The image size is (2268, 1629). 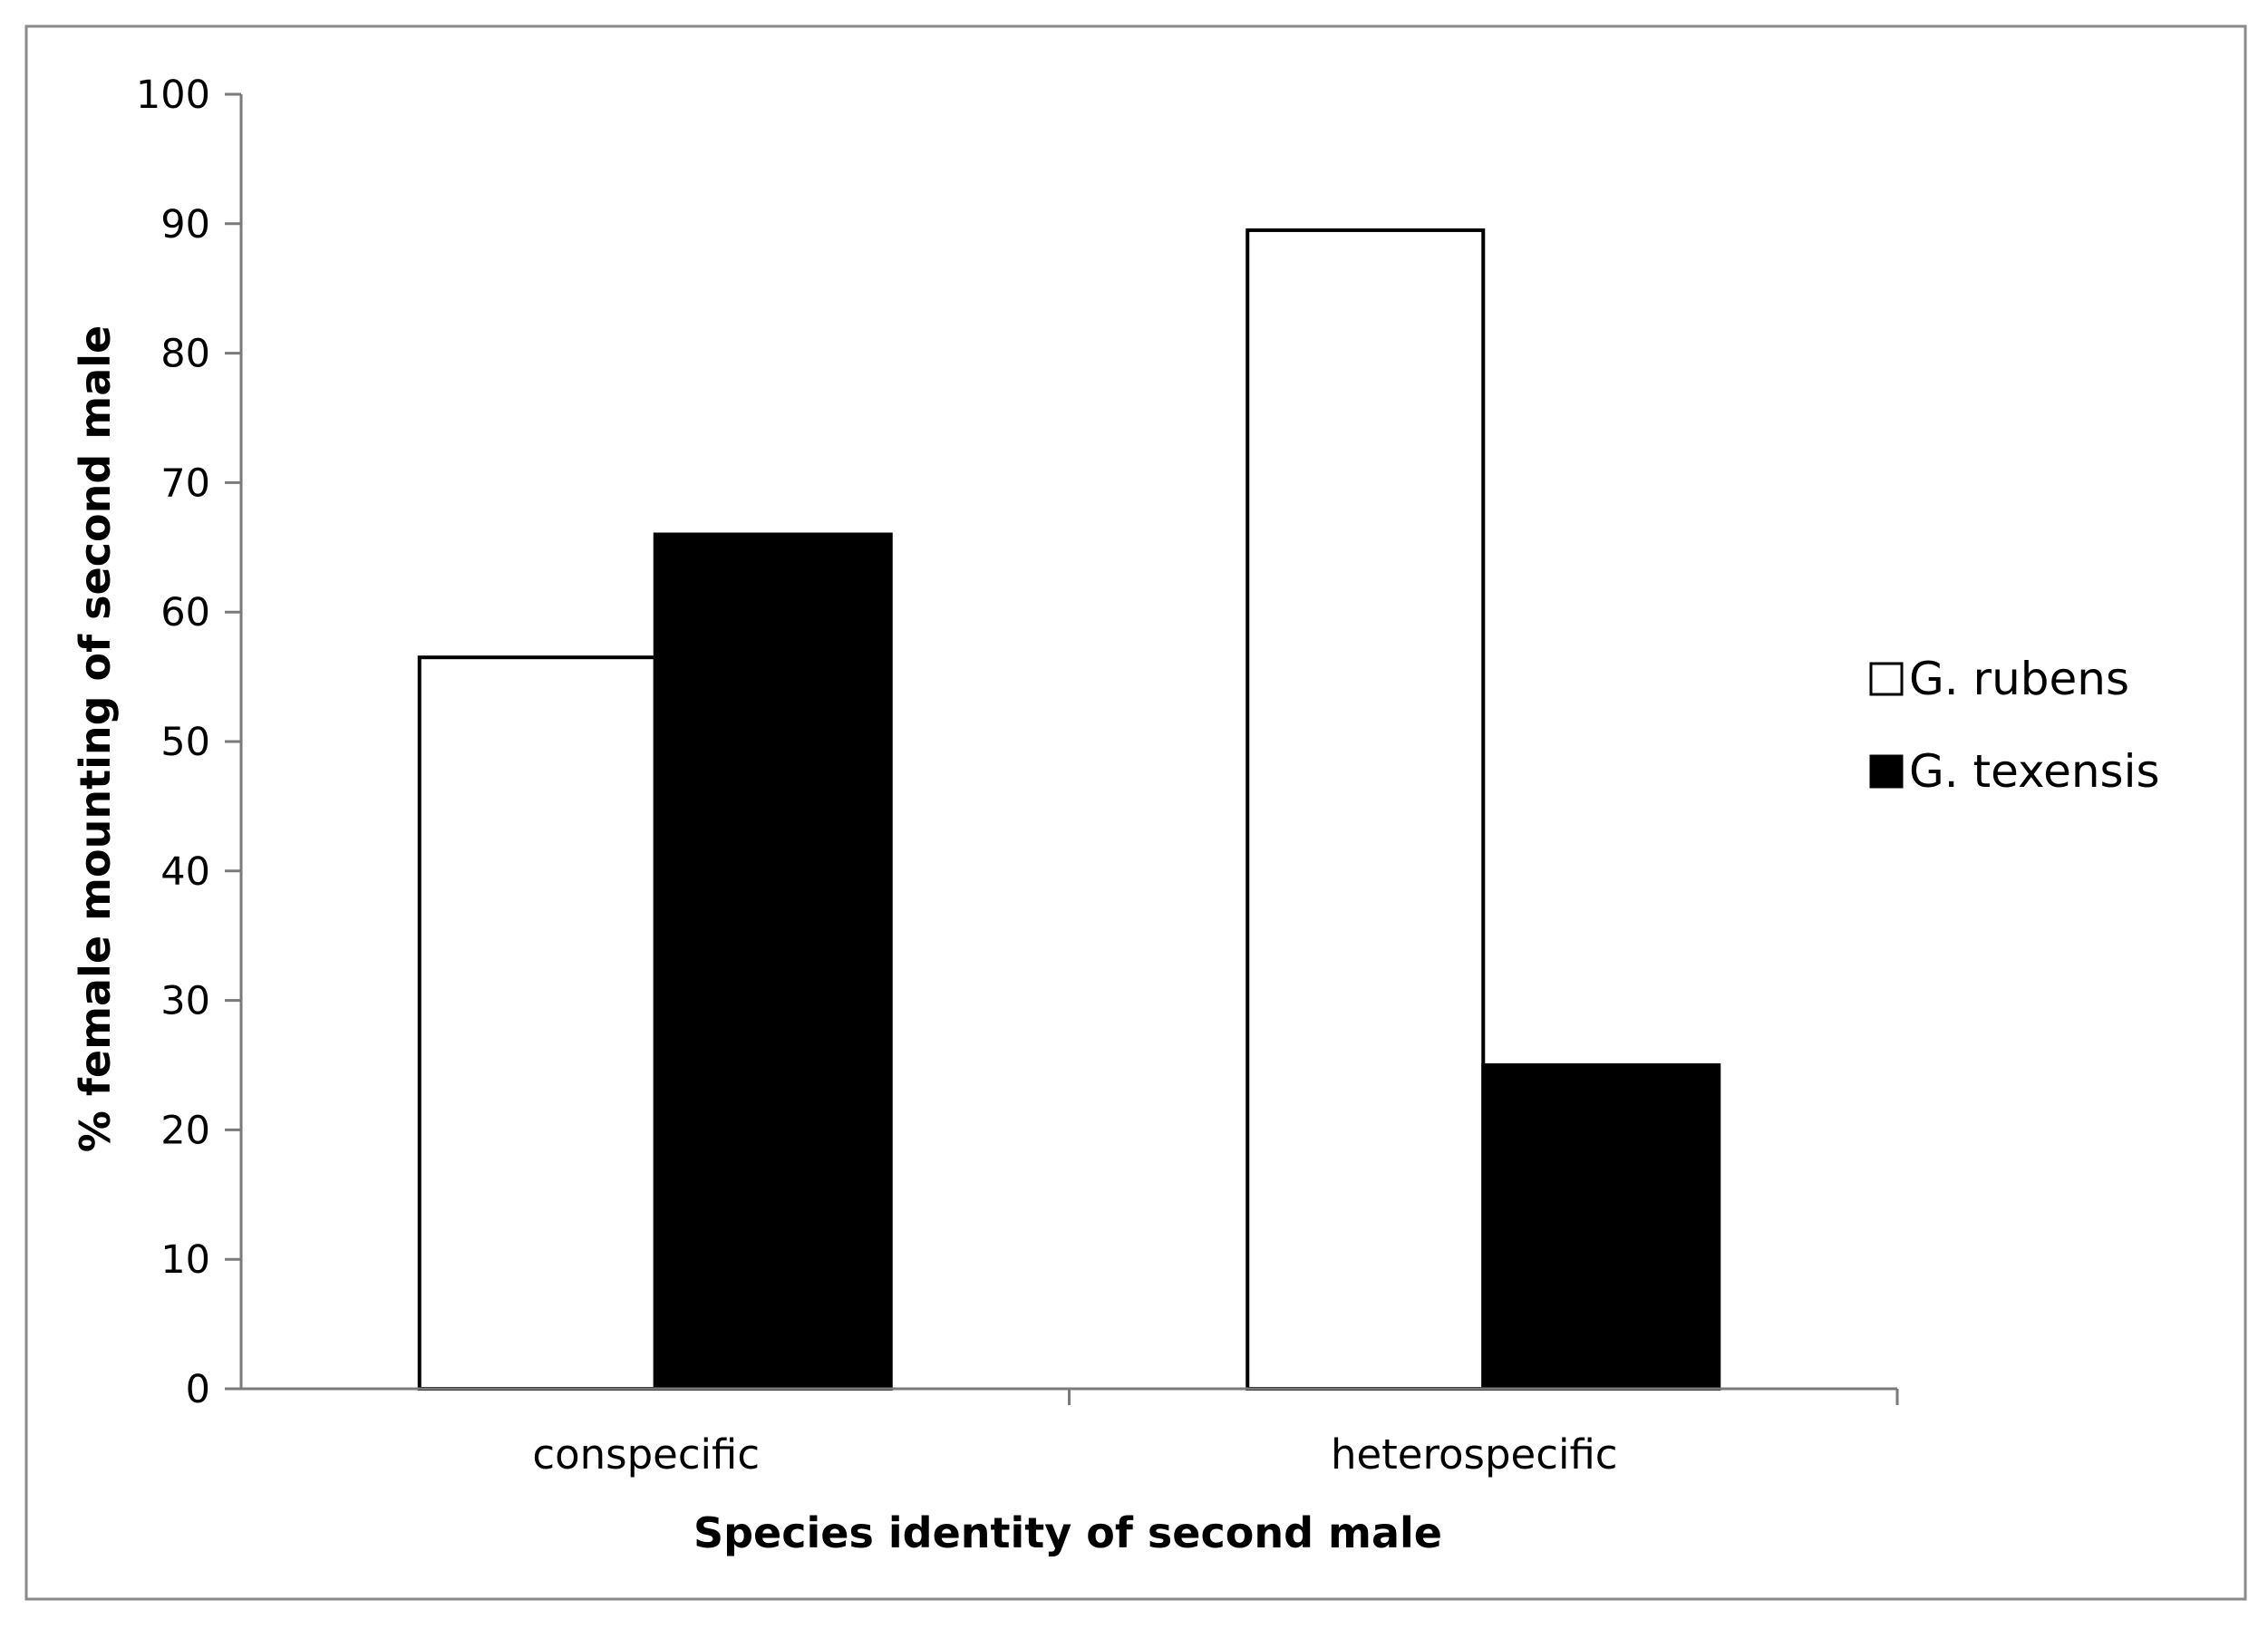 What do you see at coordinates (173, 95) in the screenshot?
I see `y-tick-label: 100` at bounding box center [173, 95].